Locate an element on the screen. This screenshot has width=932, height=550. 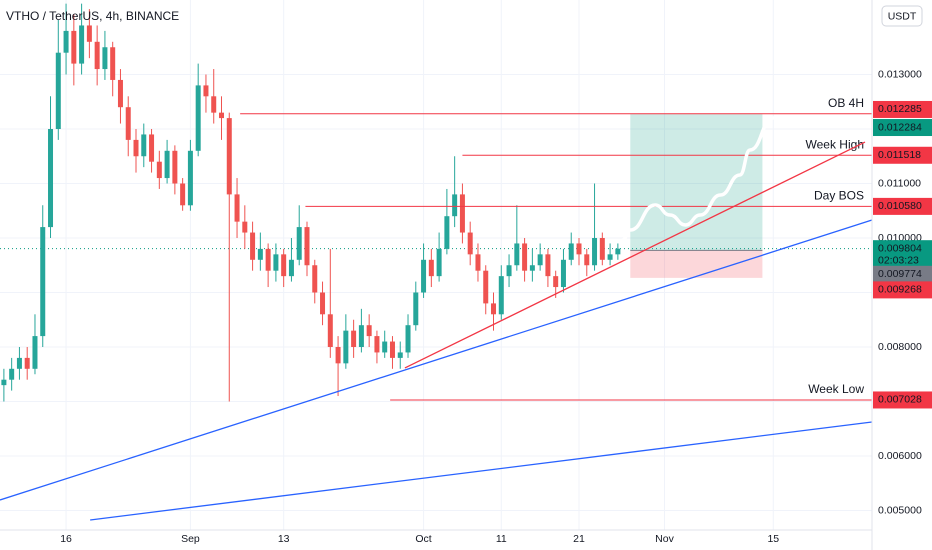
position-target is located at coordinates (696, 182).